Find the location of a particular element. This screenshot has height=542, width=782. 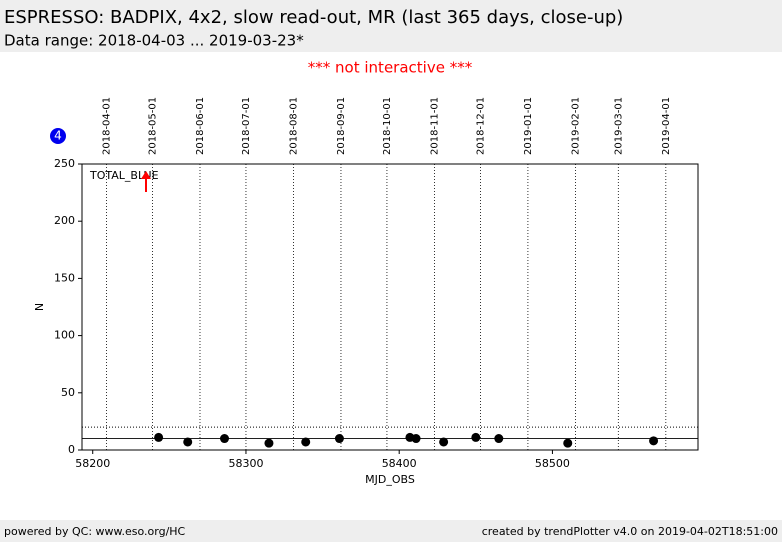

date-label: 2018-11-01 is located at coordinates (434, 126).